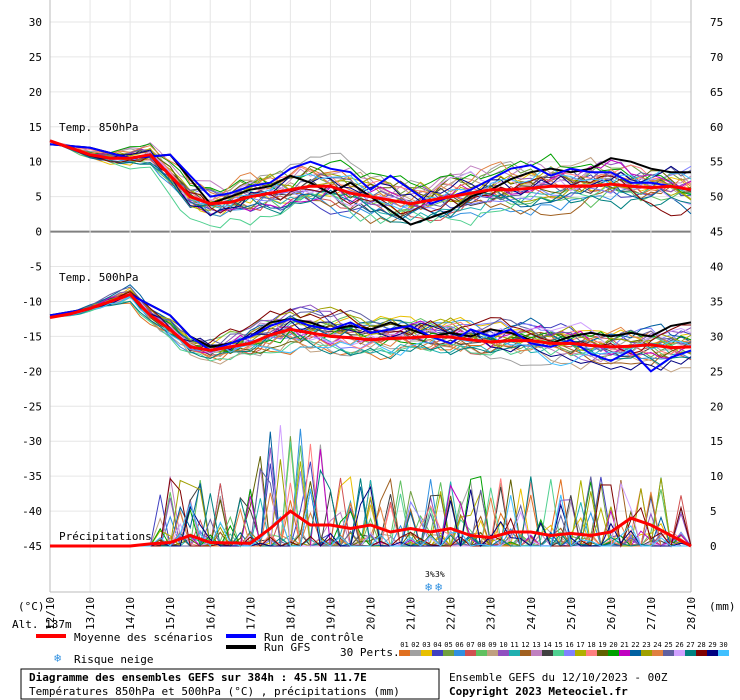 The width and height of the screenshot is (740, 700). I want to click on date-tick-label: 17/10, so click(250, 613).